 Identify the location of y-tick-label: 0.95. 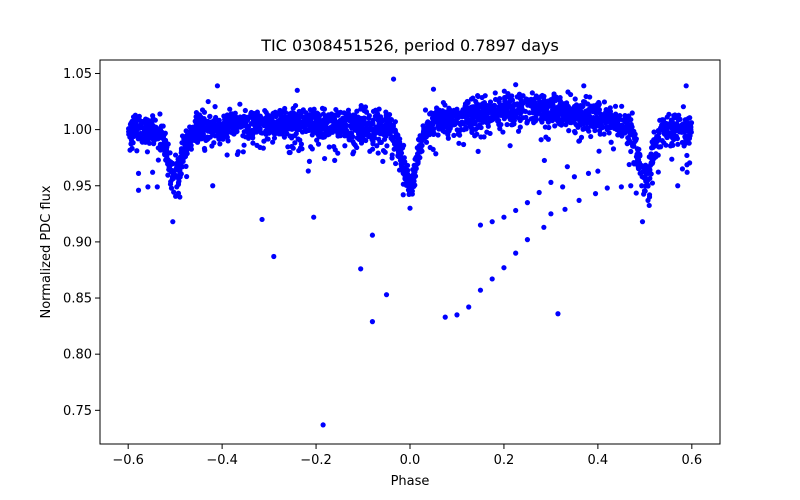
(77, 186).